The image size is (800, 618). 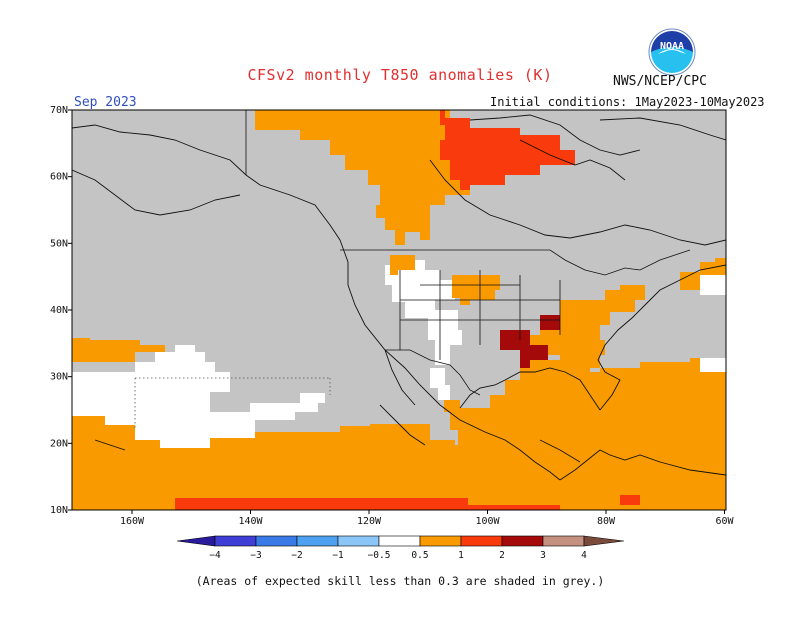 What do you see at coordinates (445, 280) in the screenshot?
I see `warm-region-northern-plains` at bounding box center [445, 280].